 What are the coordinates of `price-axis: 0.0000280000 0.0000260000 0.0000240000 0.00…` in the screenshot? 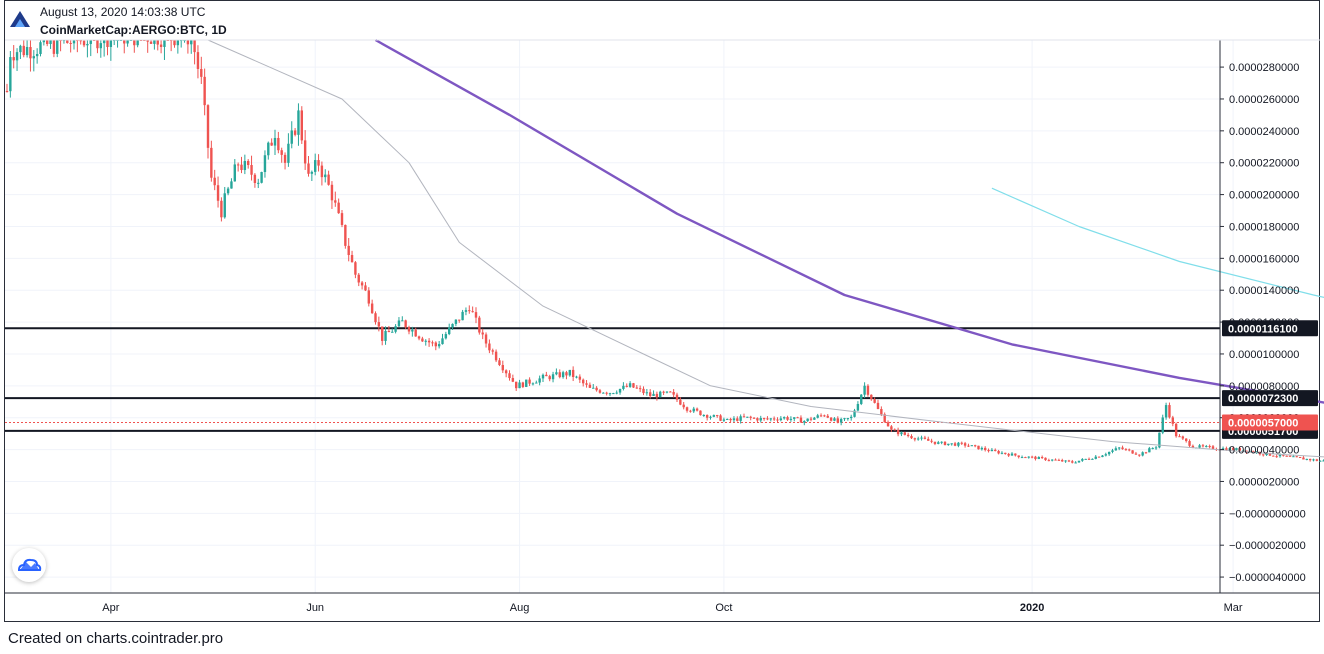 It's located at (1263, 323).